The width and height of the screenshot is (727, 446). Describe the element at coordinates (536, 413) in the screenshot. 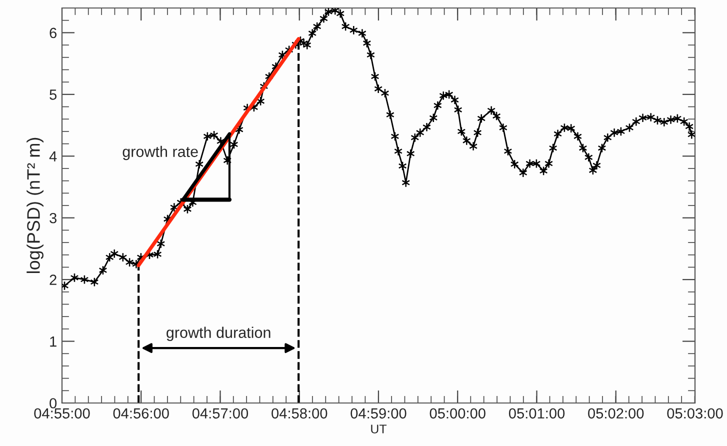

I see `x-tick-label: 05:01:00` at that location.